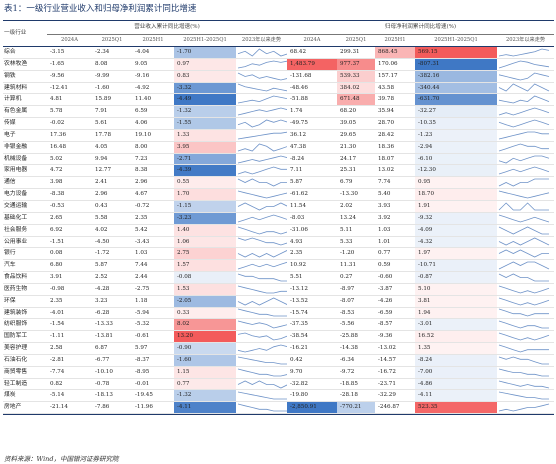 This screenshot has width=556, height=464. I want to click on revenue-value: 2.35, so click(141, 217).